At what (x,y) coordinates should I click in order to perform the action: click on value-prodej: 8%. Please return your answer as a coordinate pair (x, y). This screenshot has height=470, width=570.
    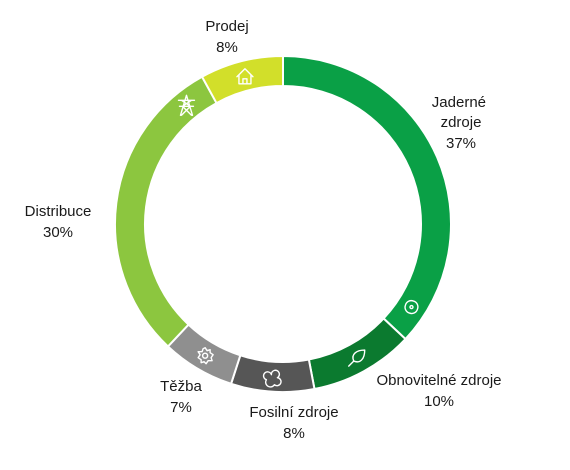
    Looking at the image, I should click on (227, 47).